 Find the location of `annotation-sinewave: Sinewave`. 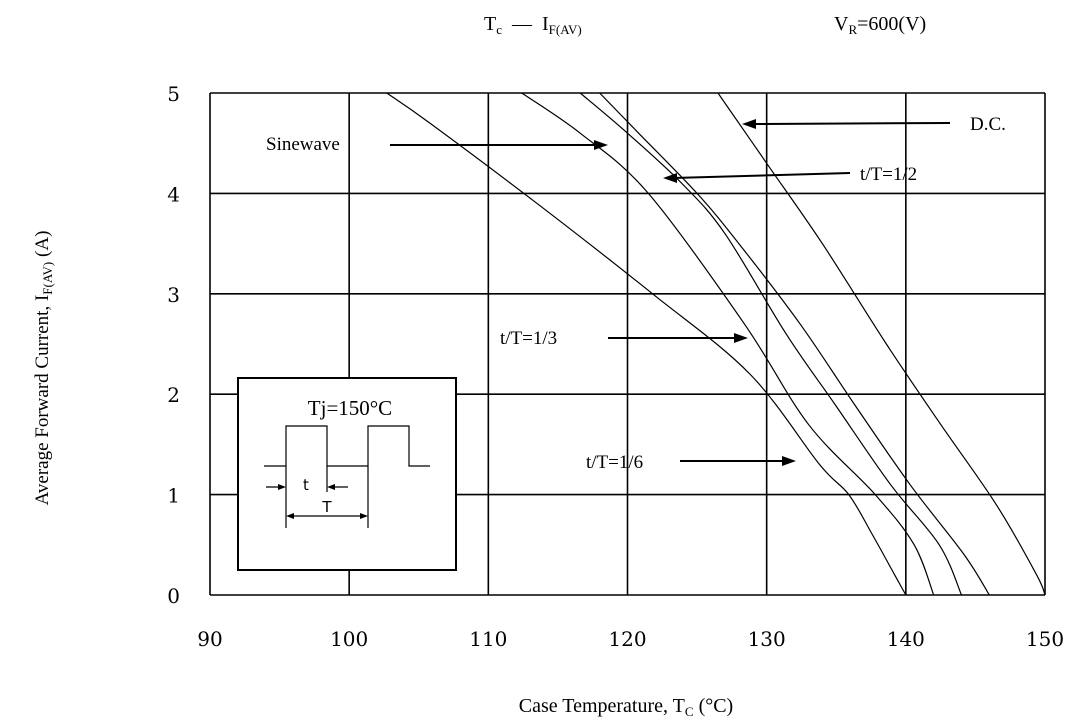

annotation-sinewave: Sinewave is located at coordinates (437, 144).